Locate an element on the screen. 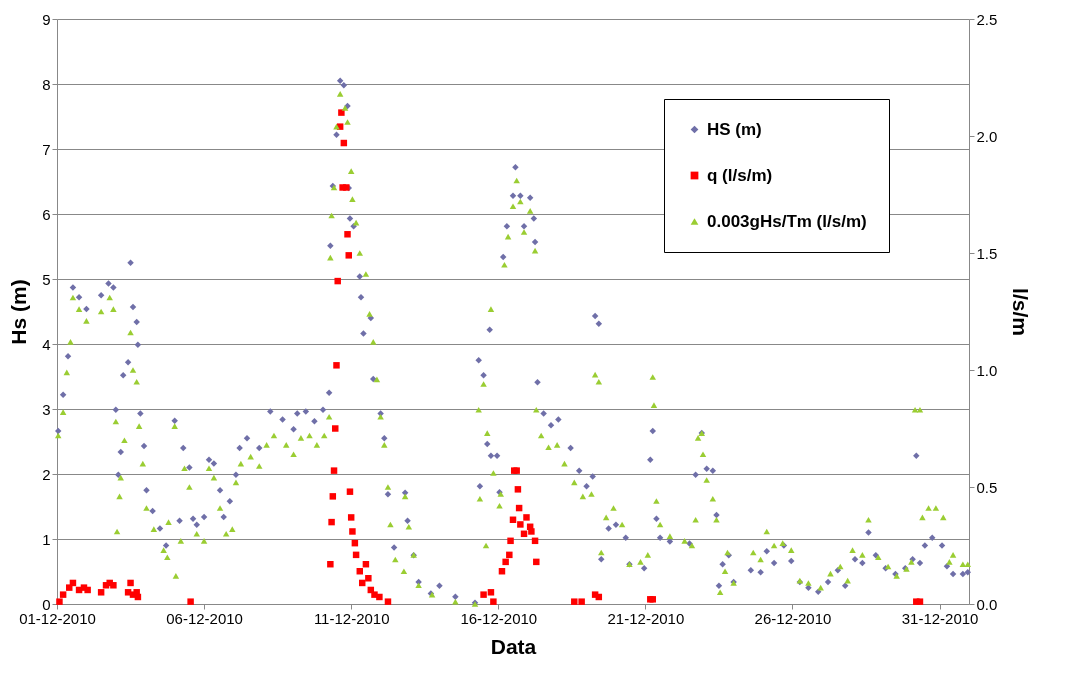 This screenshot has width=1091, height=682. y-tick-label: 9 is located at coordinates (46, 19).